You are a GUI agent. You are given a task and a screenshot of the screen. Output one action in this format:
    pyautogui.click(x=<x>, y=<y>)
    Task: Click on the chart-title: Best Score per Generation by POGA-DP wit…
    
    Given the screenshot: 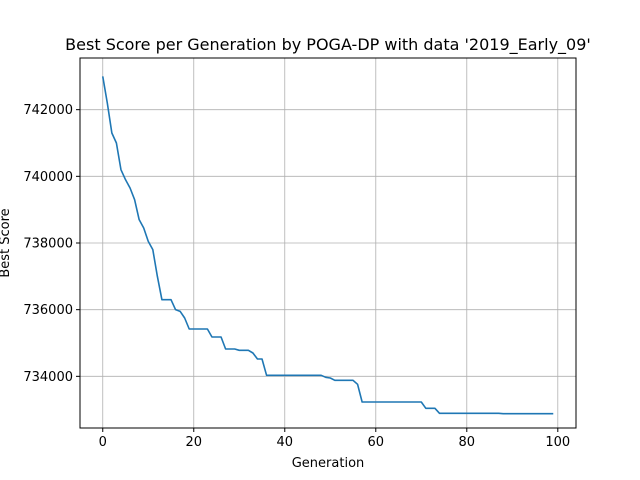 What is the action you would take?
    pyautogui.click(x=328, y=45)
    